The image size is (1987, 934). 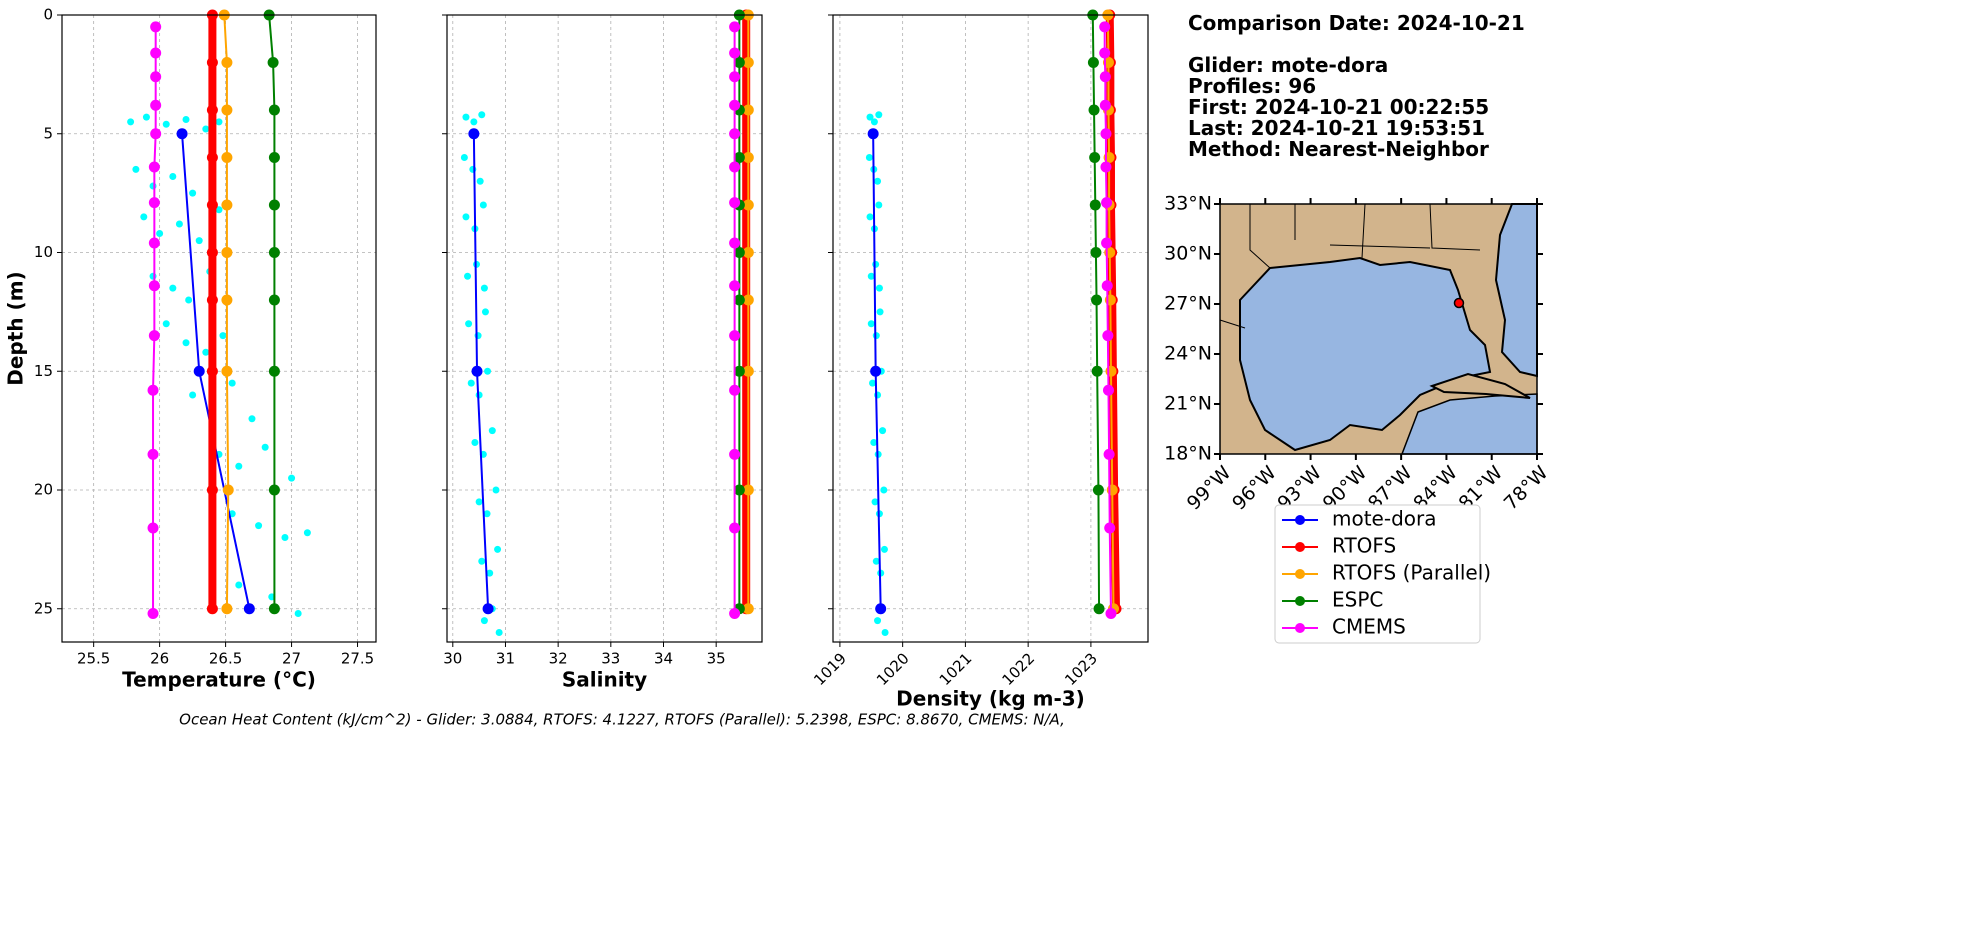 What do you see at coordinates (1188, 454) in the screenshot?
I see `lat-label: 18°N` at bounding box center [1188, 454].